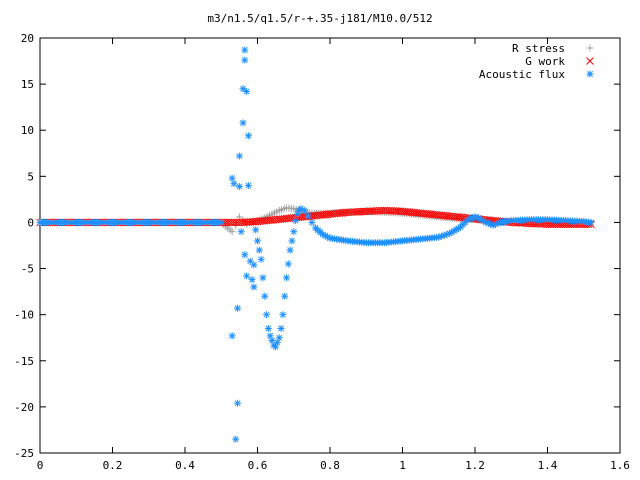  What do you see at coordinates (475, 465) in the screenshot?
I see `x-tick-label: 1.2` at bounding box center [475, 465].